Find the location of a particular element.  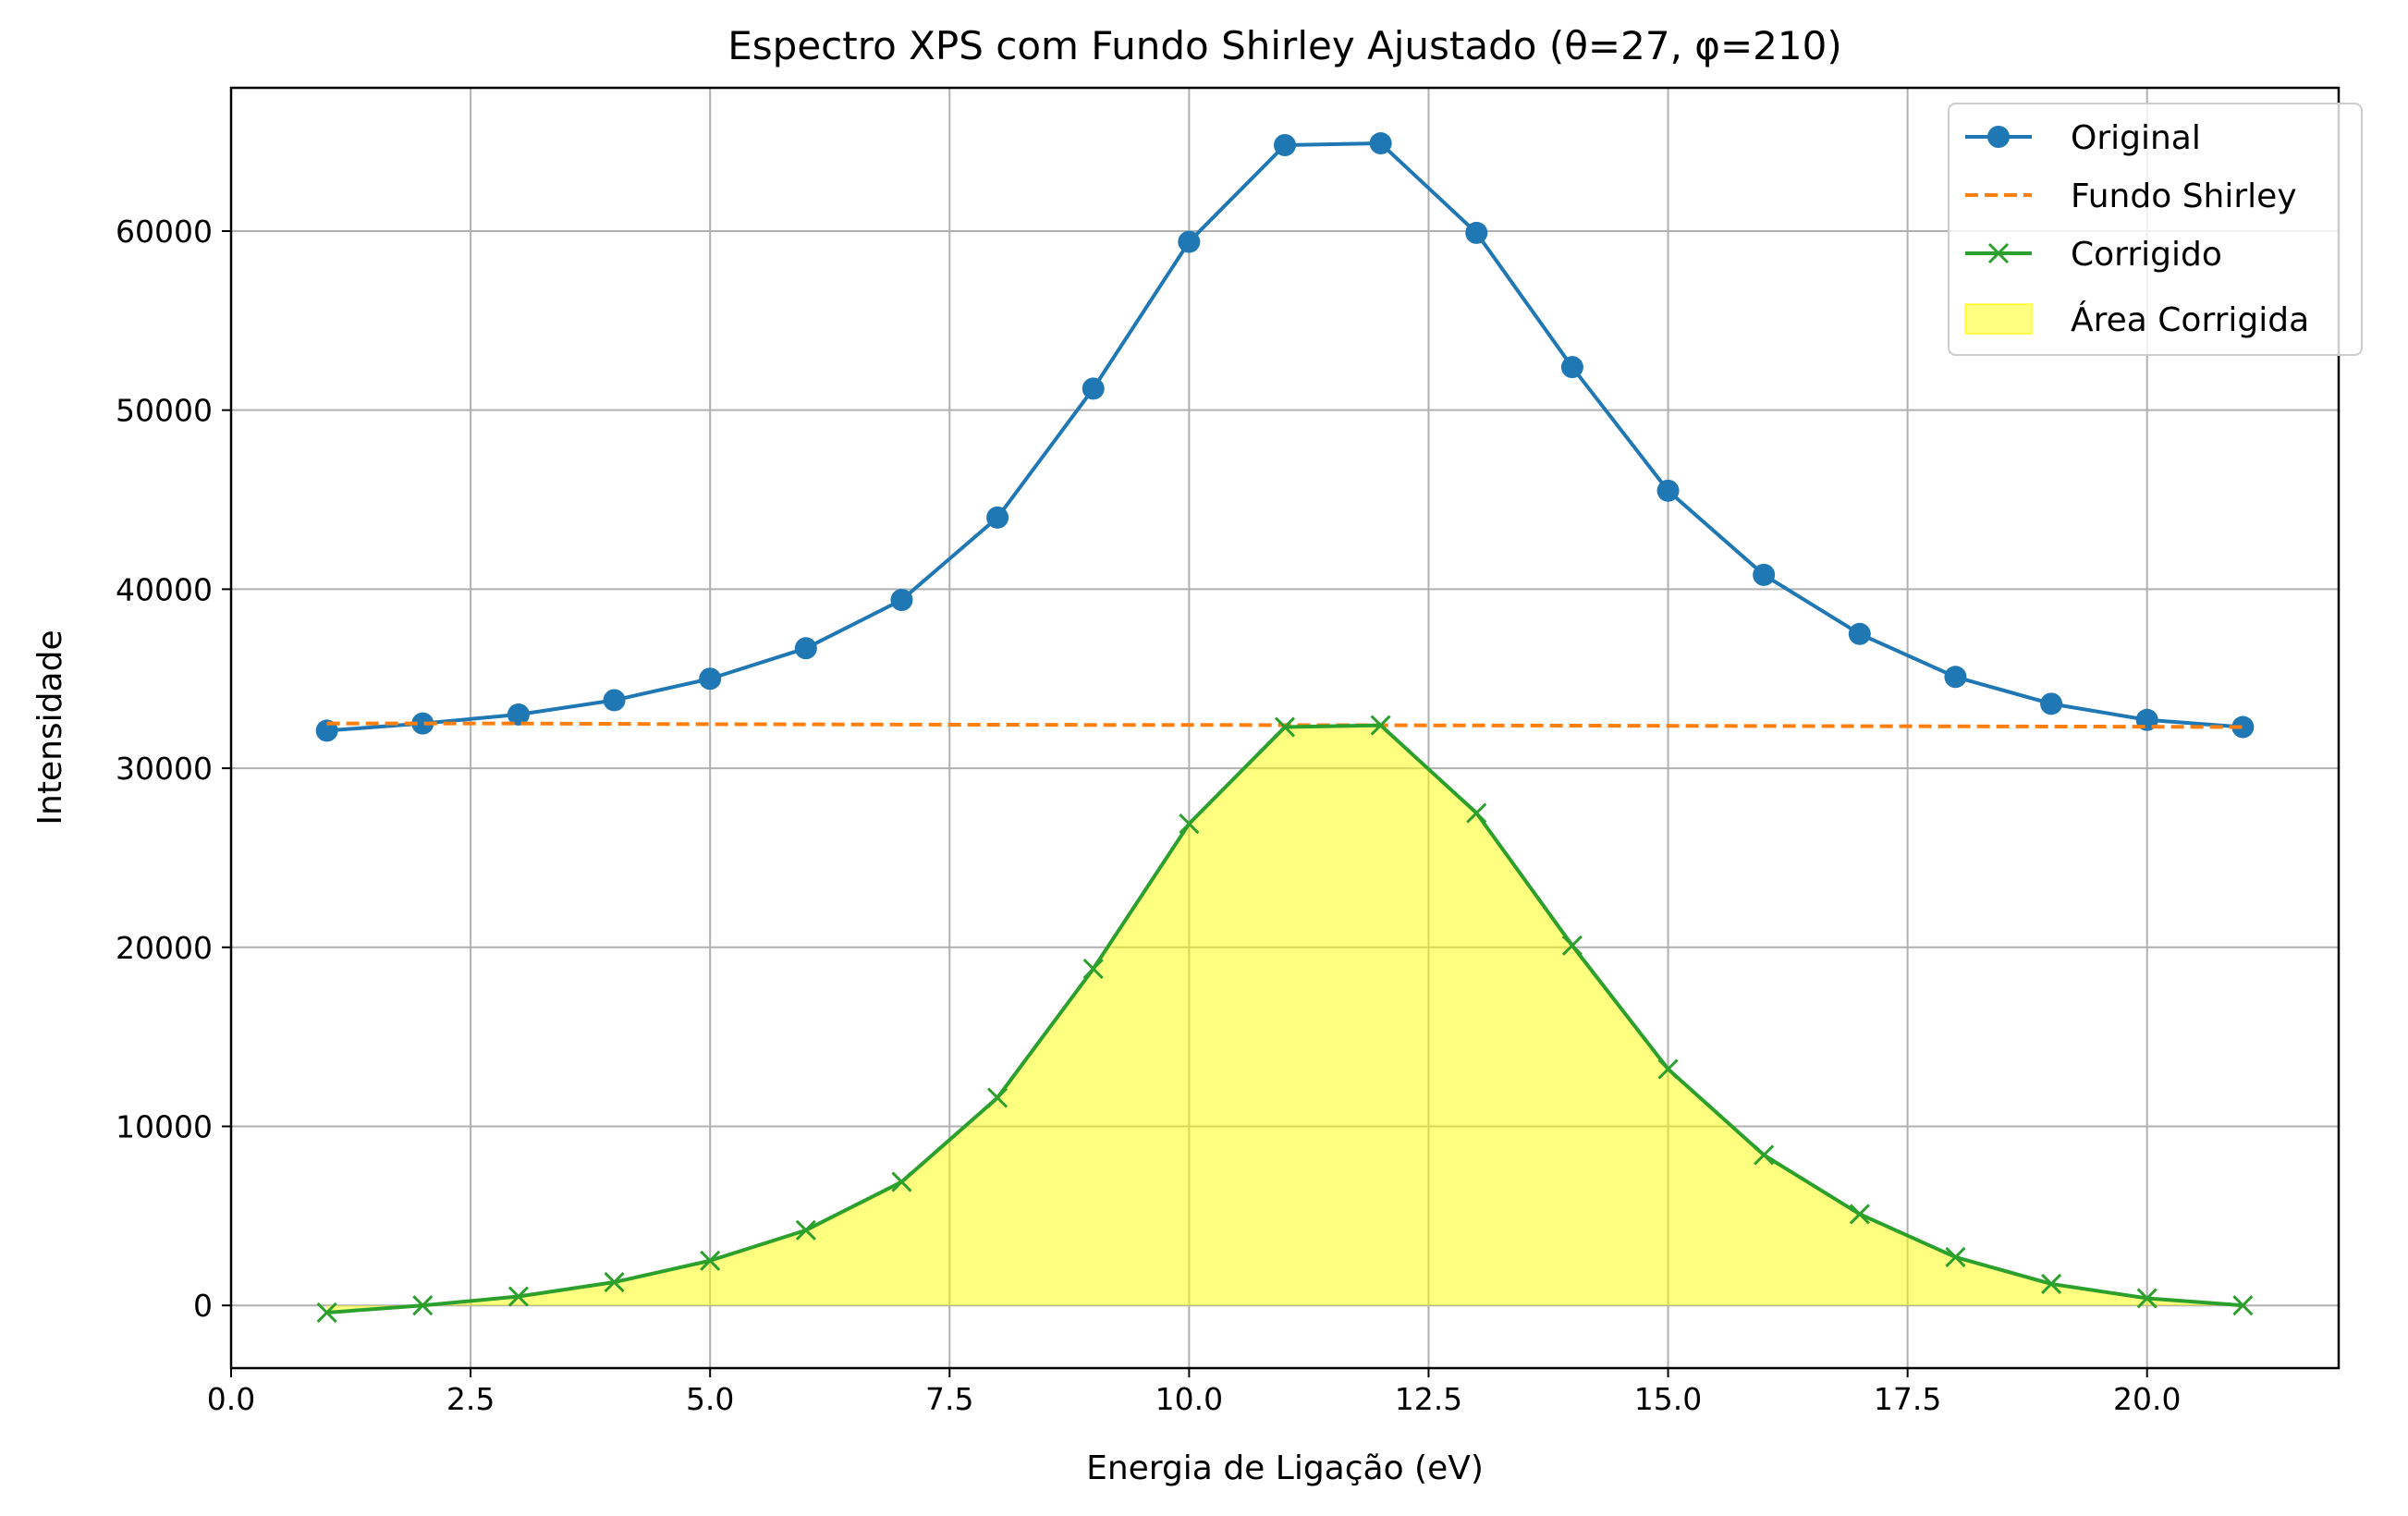

x-tick-label: 0.0 is located at coordinates (231, 1399).